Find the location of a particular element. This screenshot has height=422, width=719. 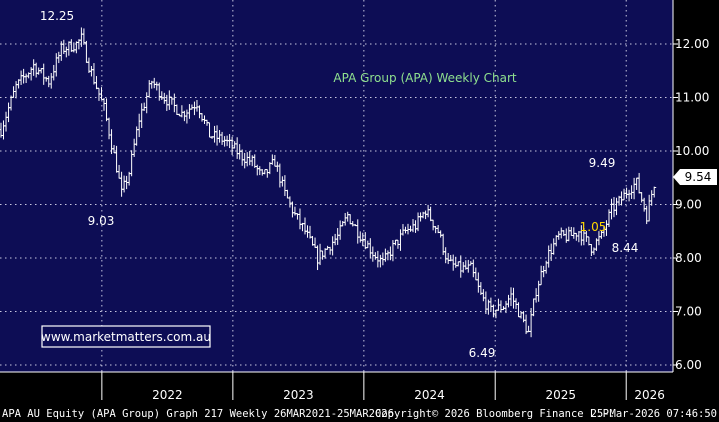

last-price-tag: 9.54 is located at coordinates (695, 177).